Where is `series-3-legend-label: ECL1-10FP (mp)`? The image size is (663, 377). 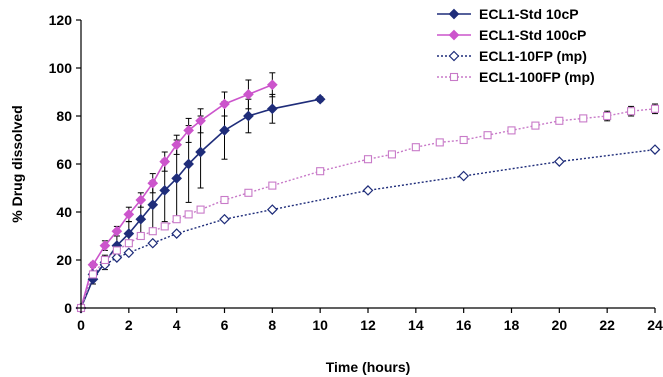 series-3-legend-label: ECL1-10FP (mp) is located at coordinates (533, 56).